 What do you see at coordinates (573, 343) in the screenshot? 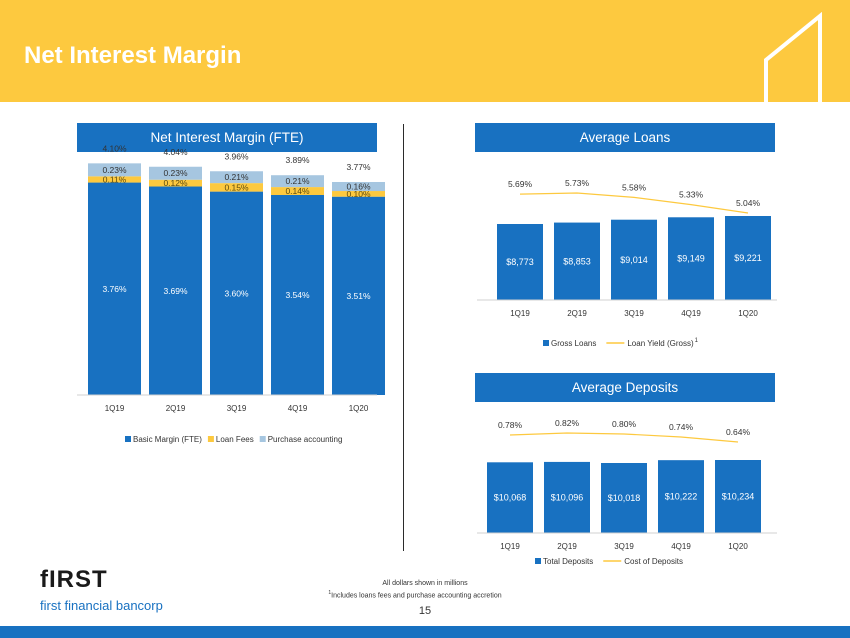
I see `legend-label-bars: Gross Loans` at bounding box center [573, 343].